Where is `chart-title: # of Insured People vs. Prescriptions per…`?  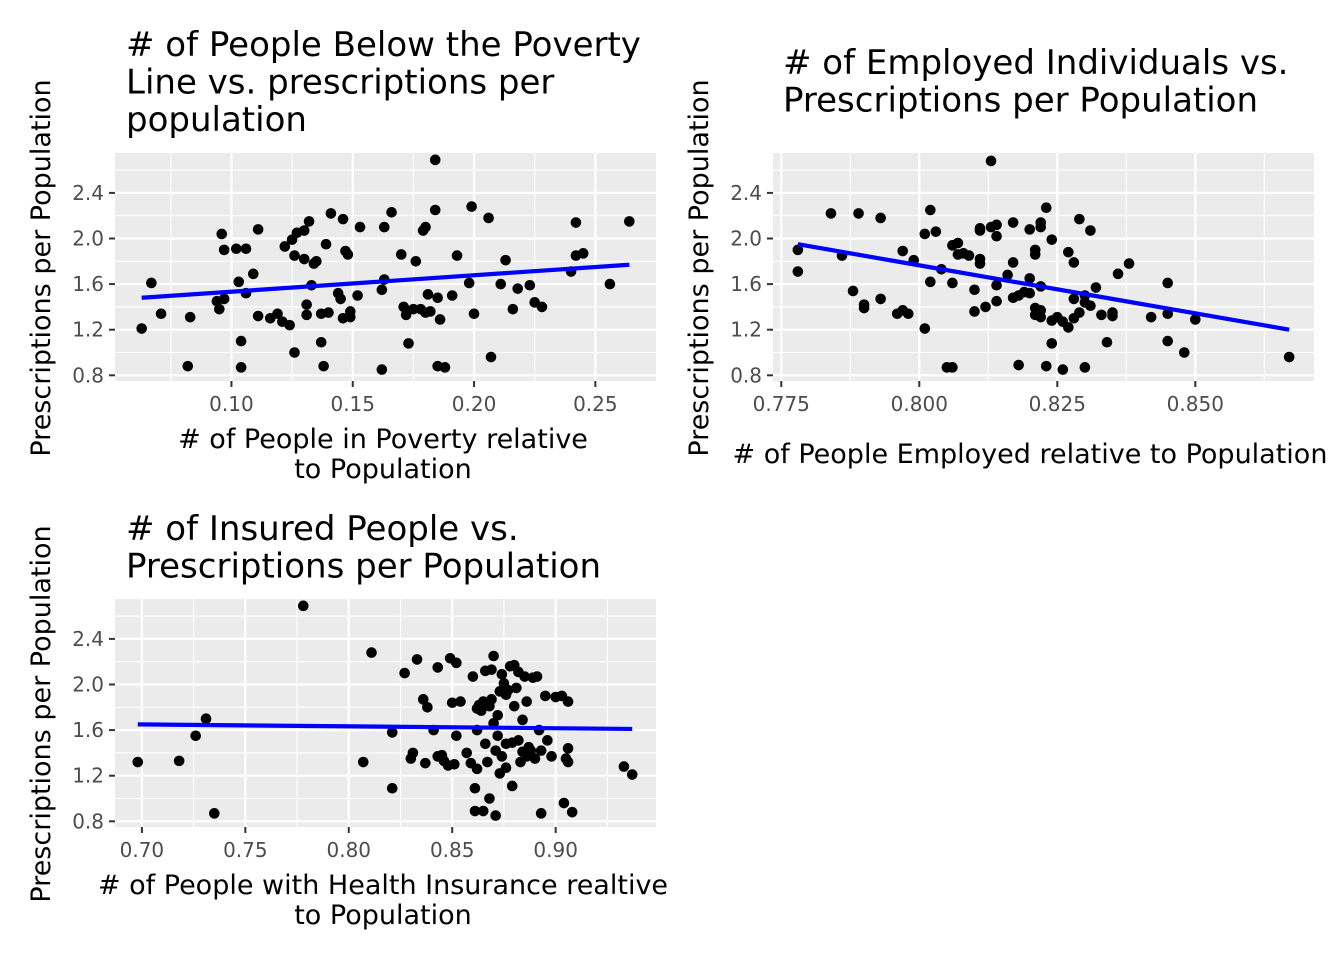
chart-title: # of Insured People vs. Prescriptions per… is located at coordinates (363, 548).